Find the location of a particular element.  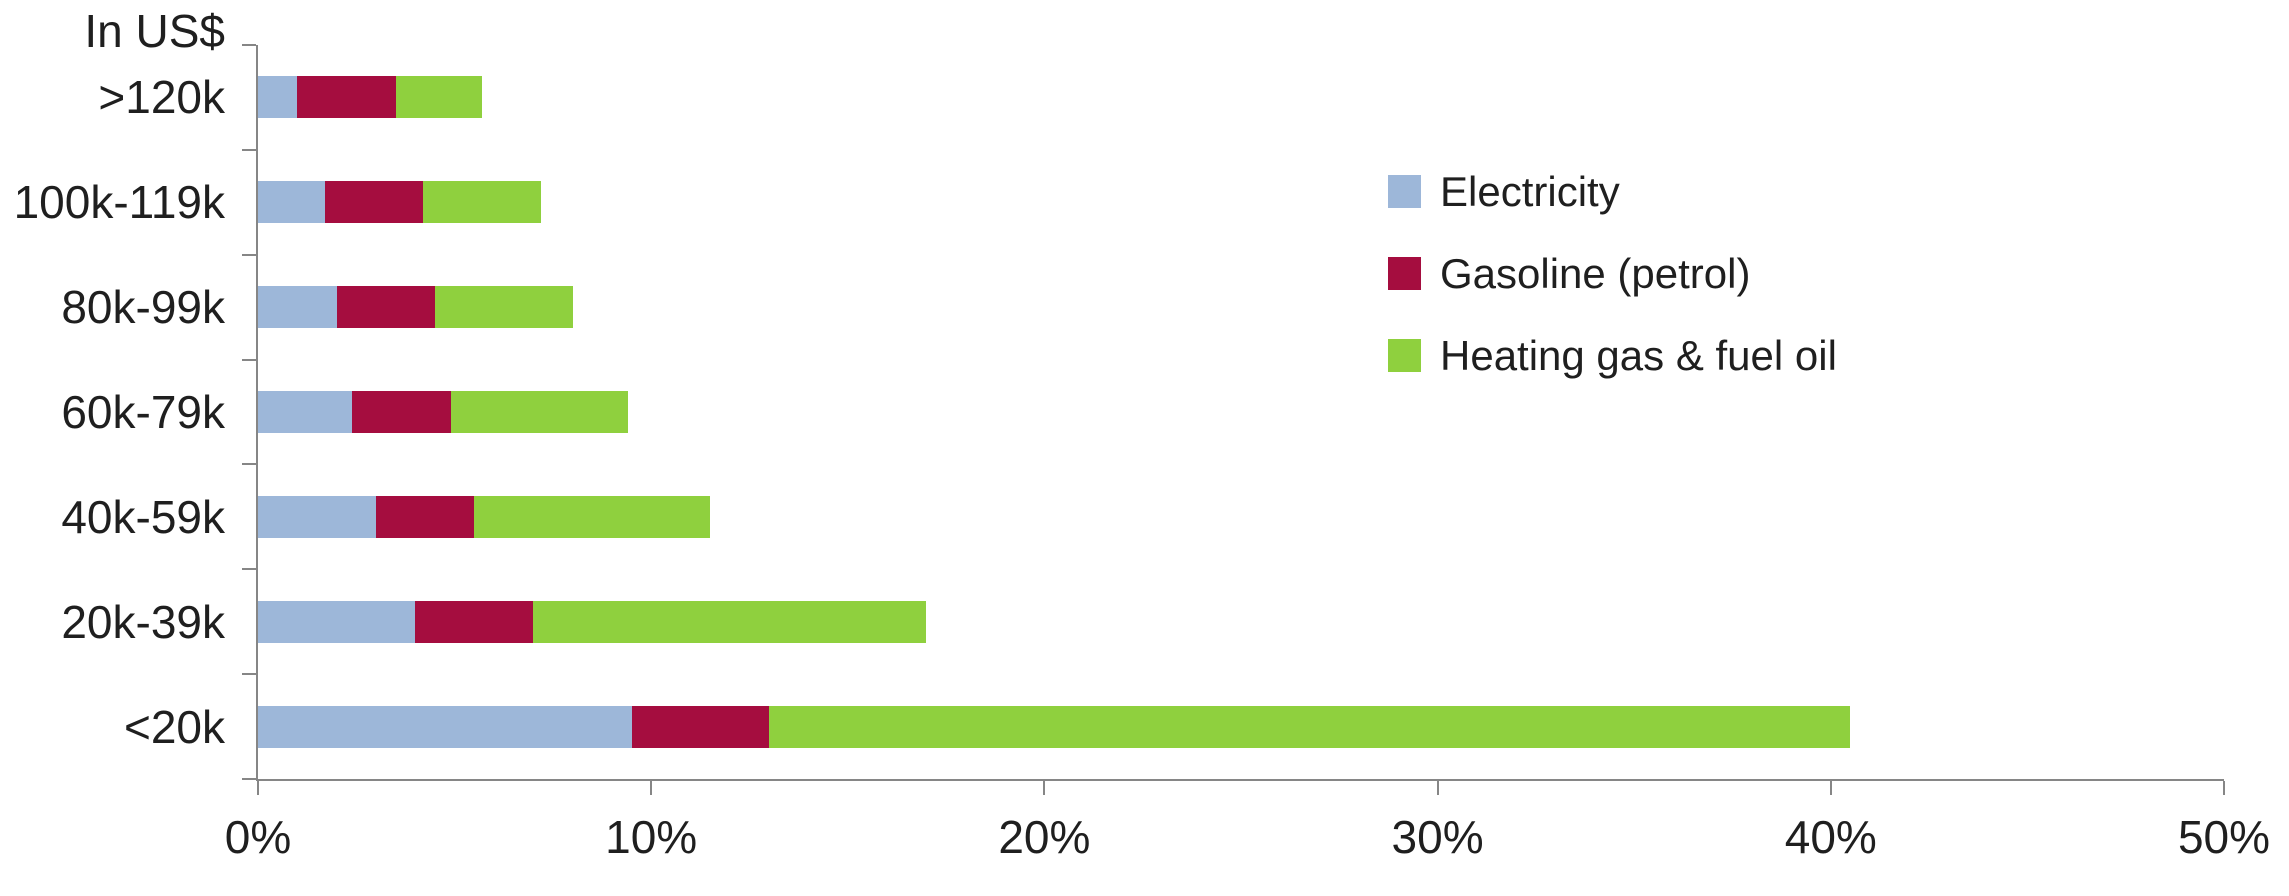

legend-item-heating: Heating gas & fuel oil is located at coordinates (1612, 355).